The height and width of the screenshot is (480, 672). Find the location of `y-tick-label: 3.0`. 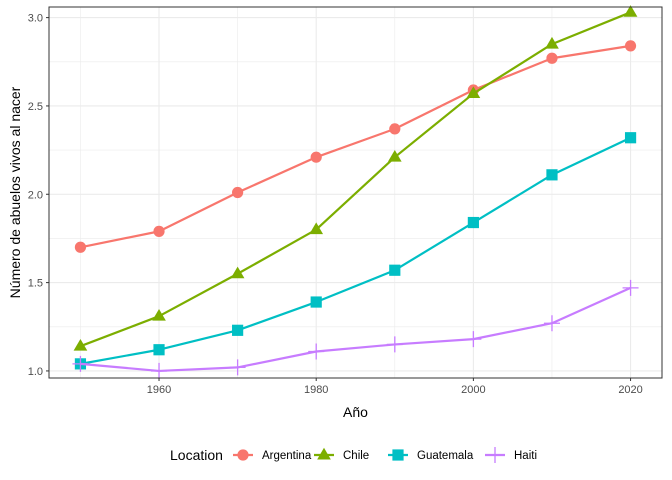

y-tick-label: 3.0 is located at coordinates (35, 19).